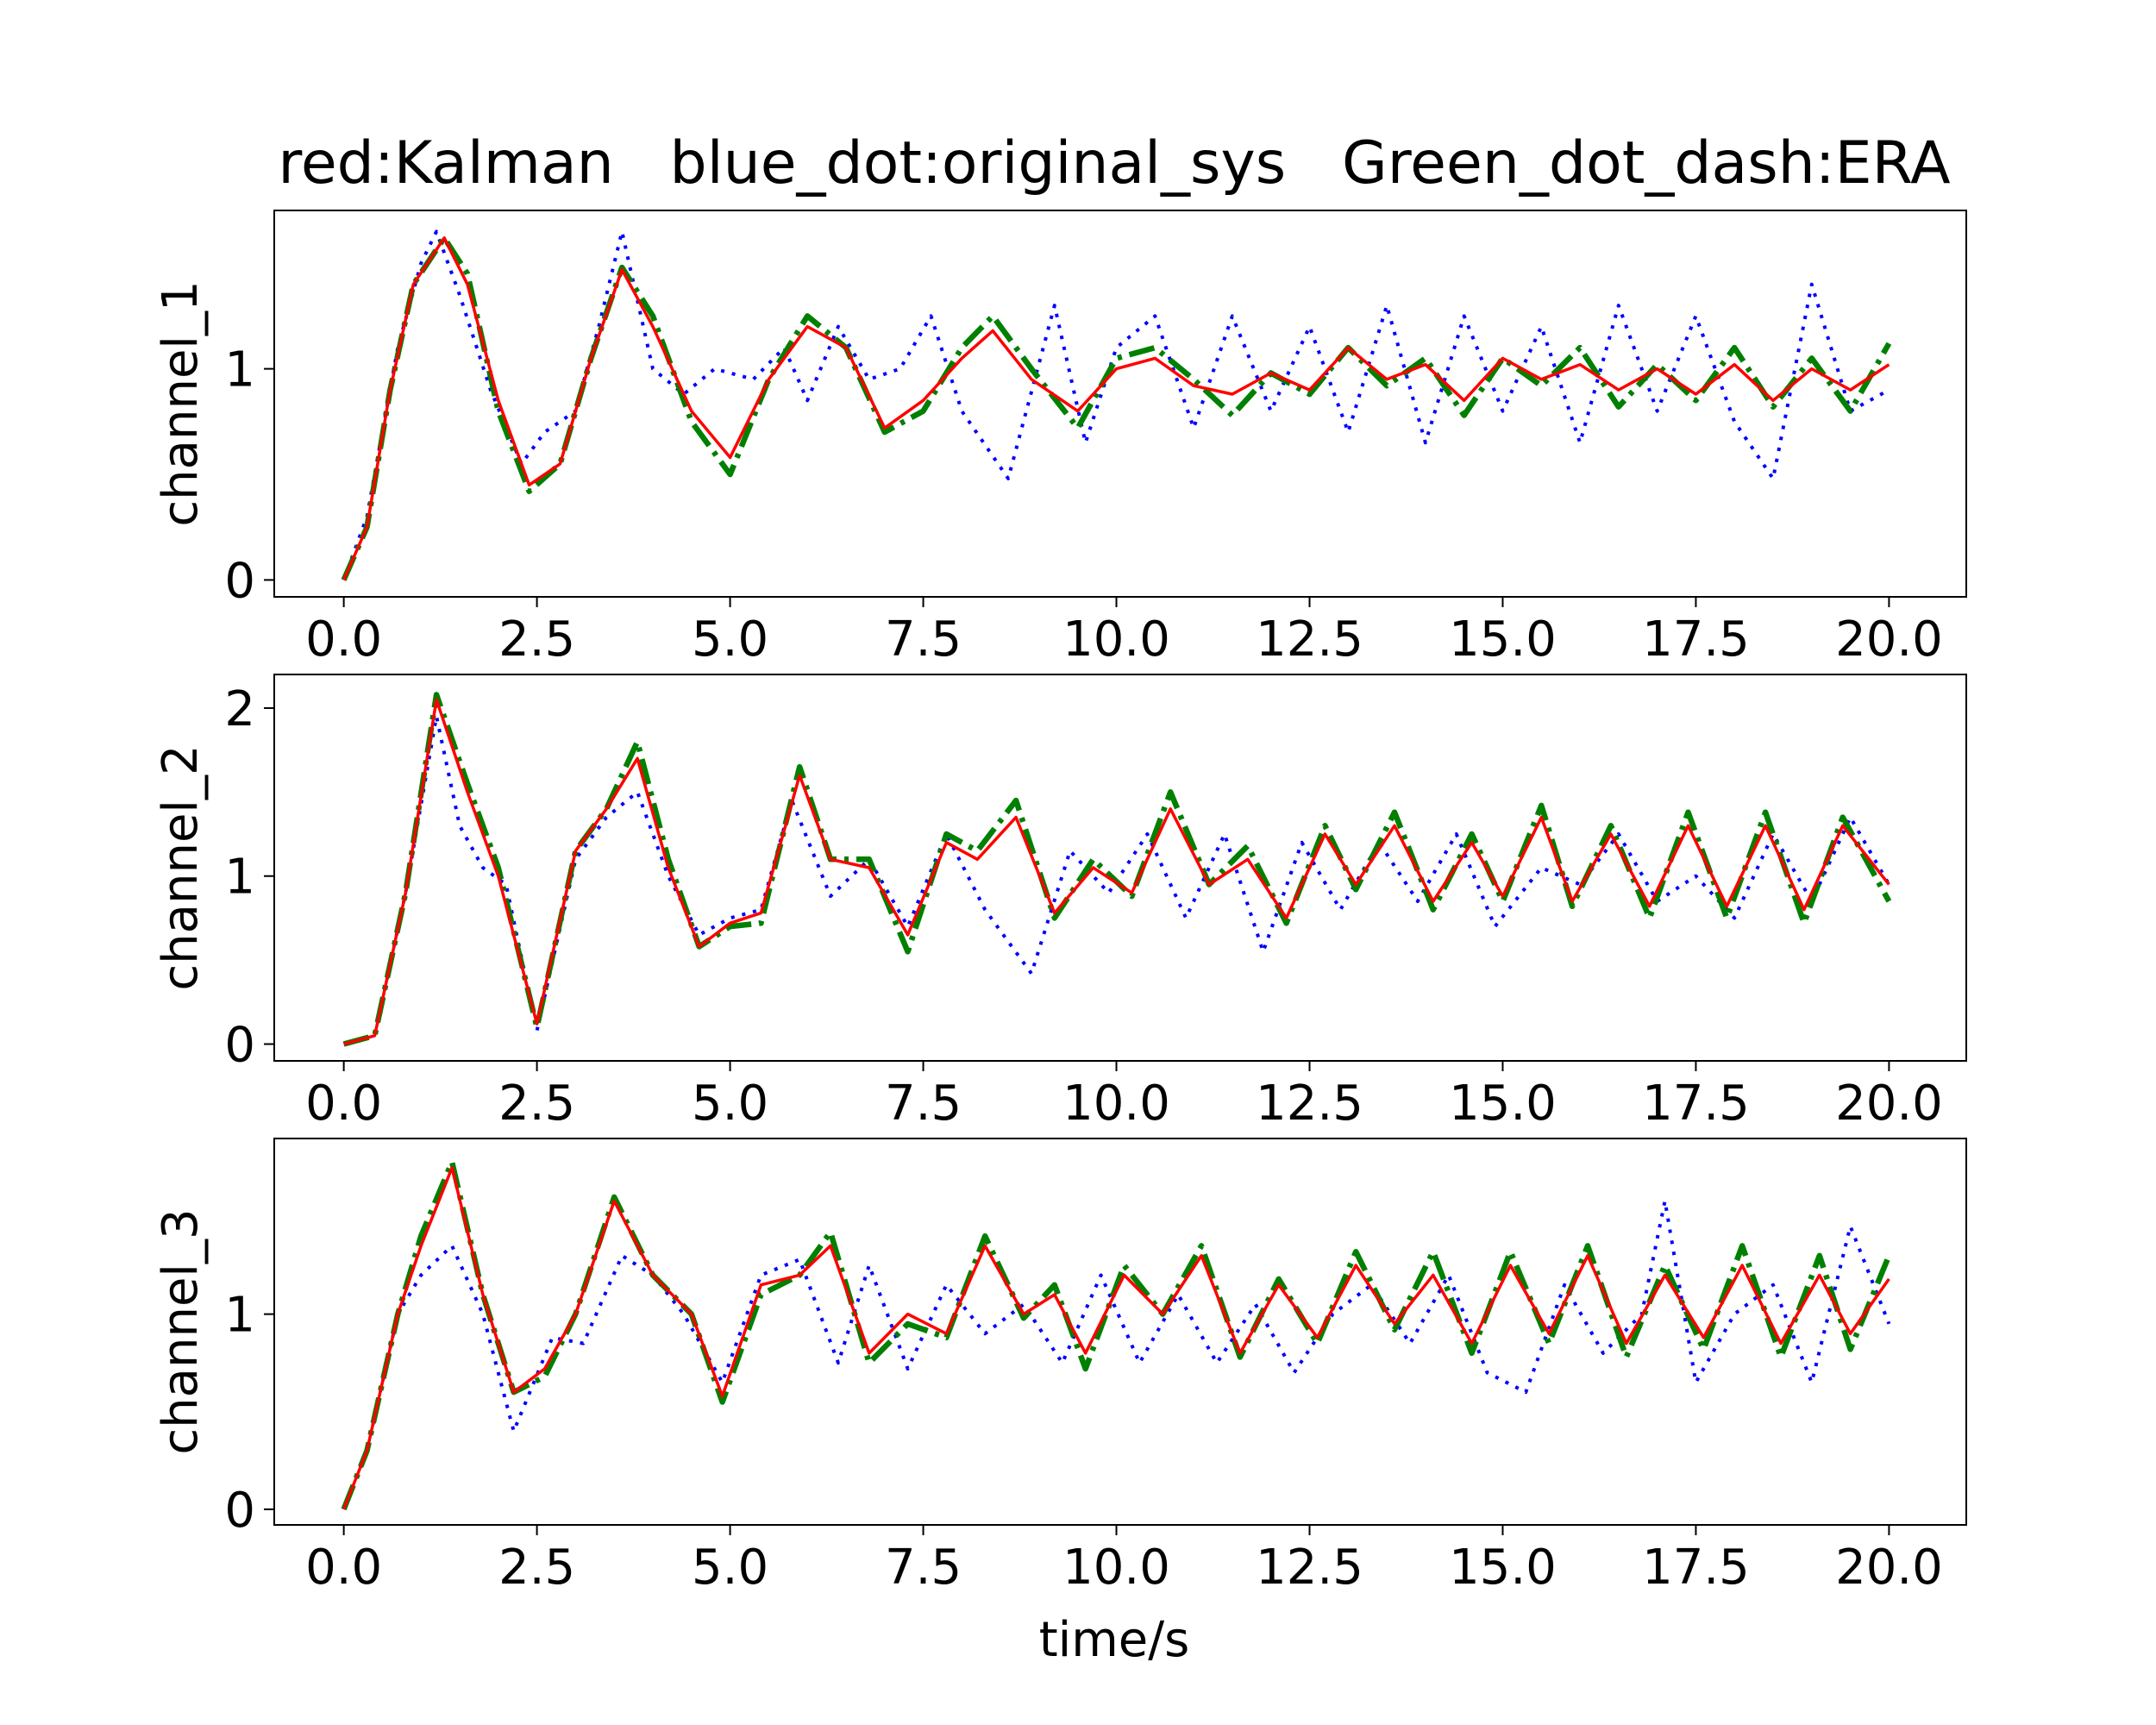  Describe the element at coordinates (181, 1331) in the screenshot. I see `y-axis-label: channel_3` at that location.